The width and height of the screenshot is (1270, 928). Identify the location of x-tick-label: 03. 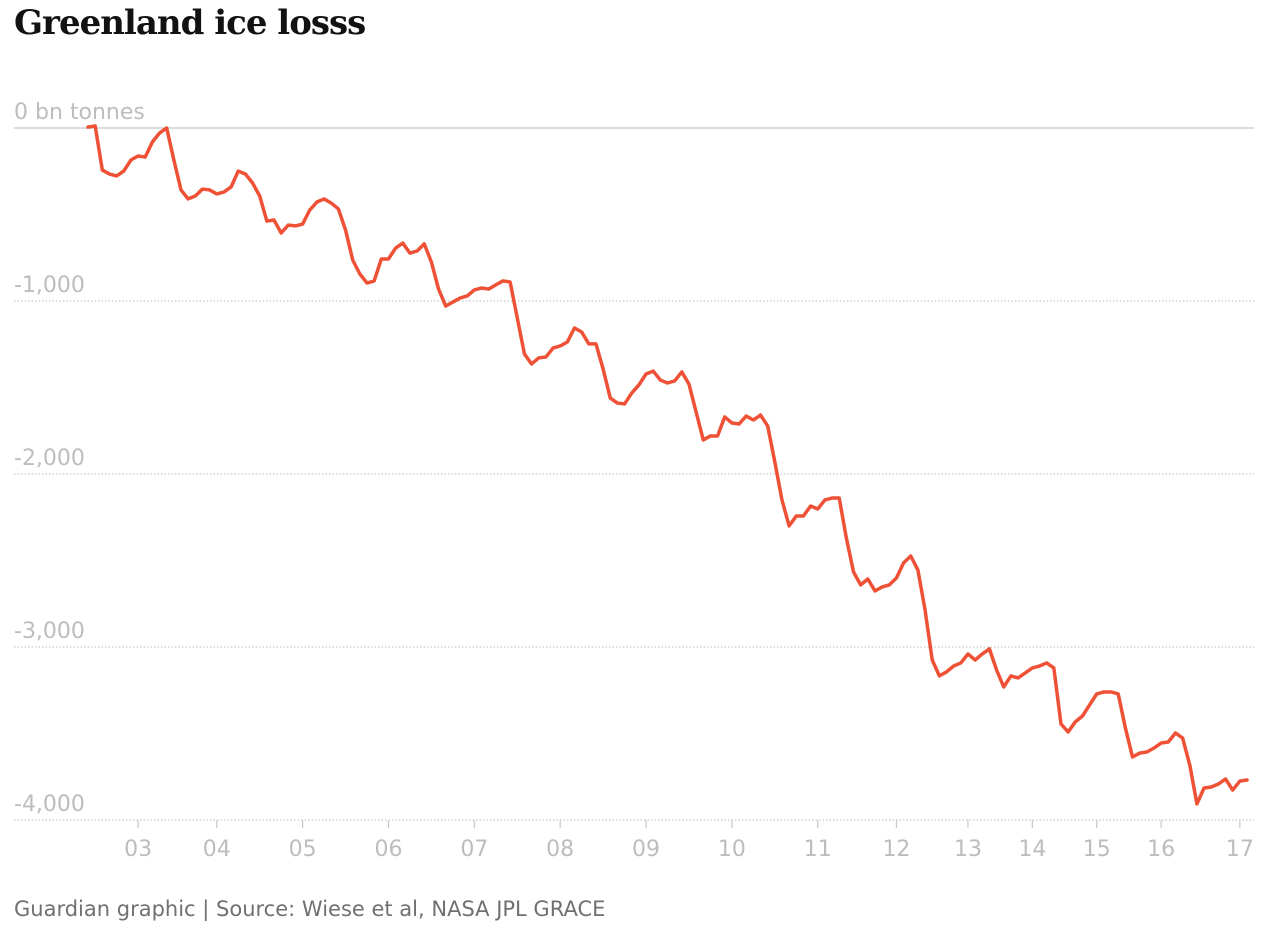
(138, 849).